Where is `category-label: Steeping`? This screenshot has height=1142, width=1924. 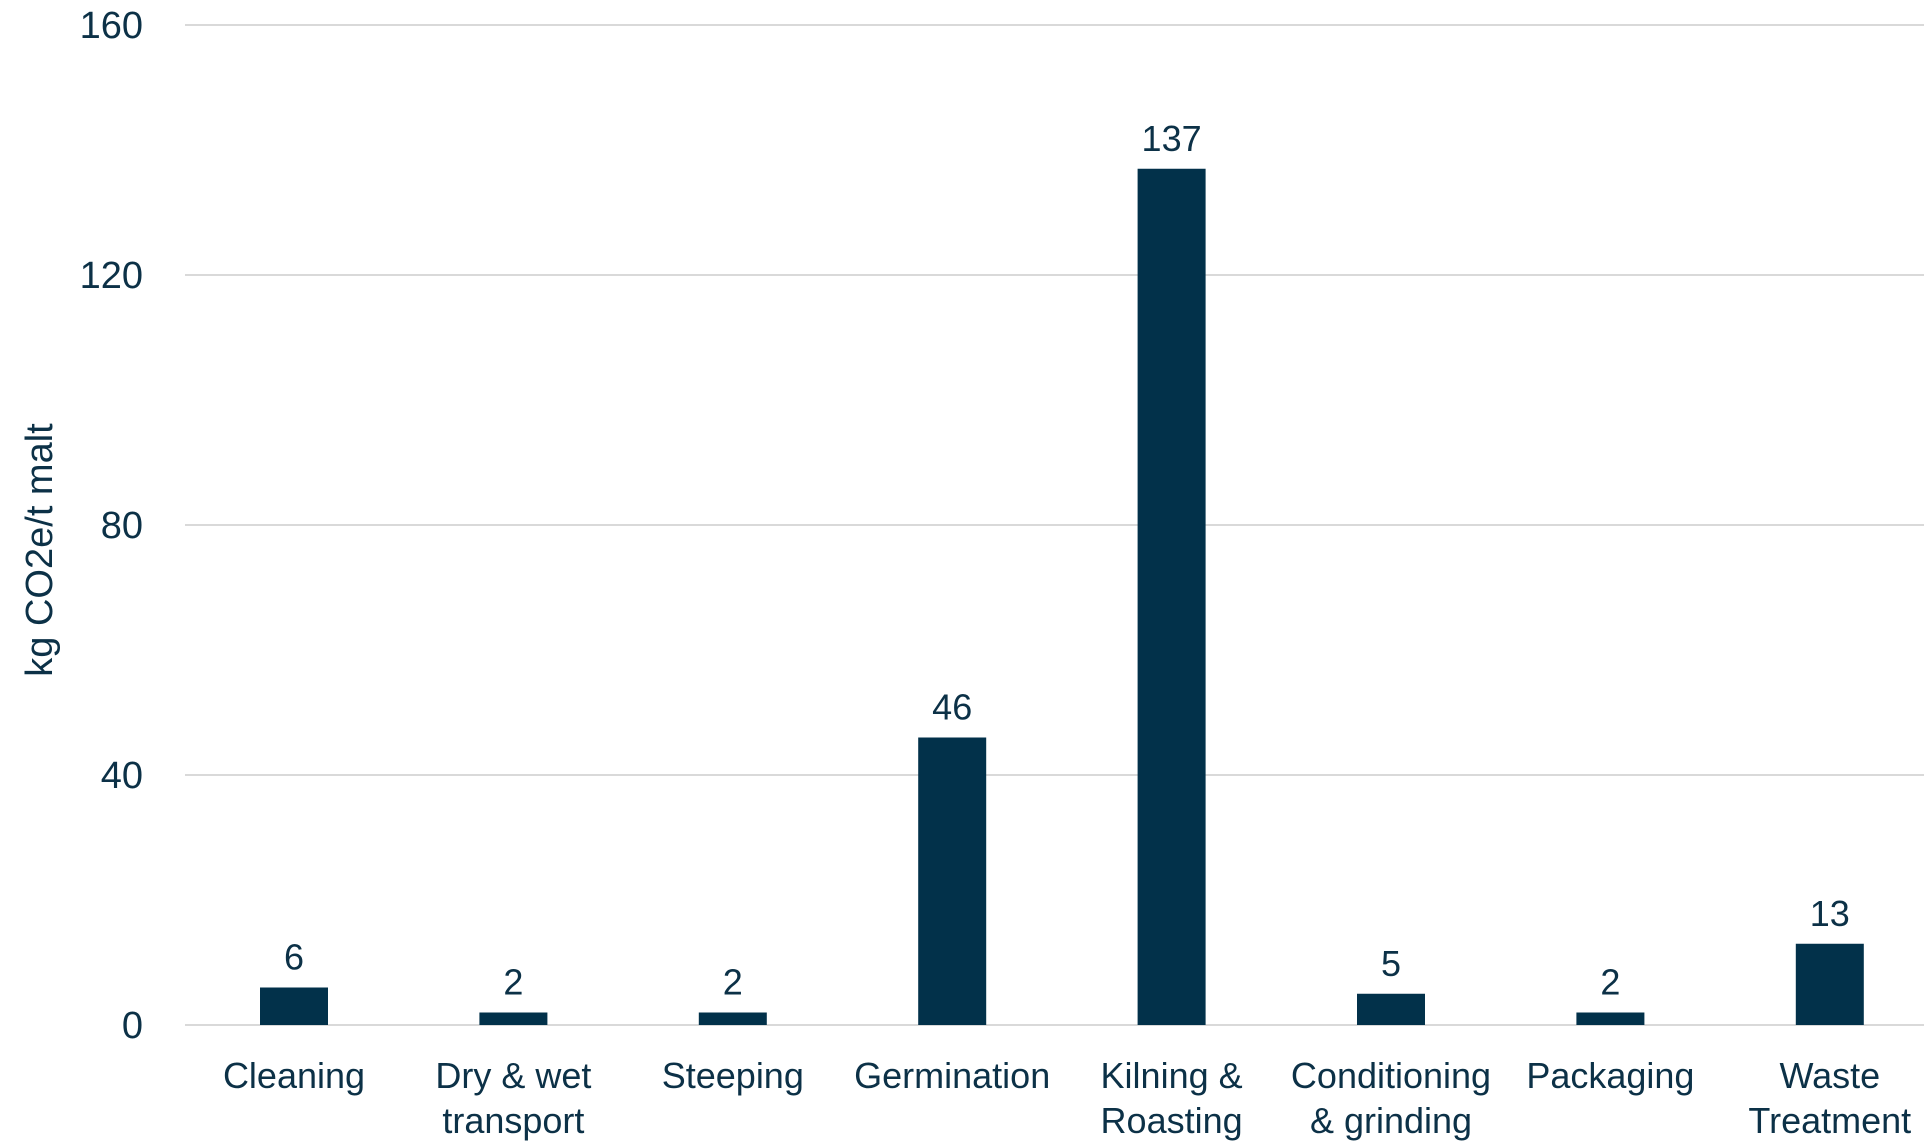
category-label: Steeping is located at coordinates (733, 1075).